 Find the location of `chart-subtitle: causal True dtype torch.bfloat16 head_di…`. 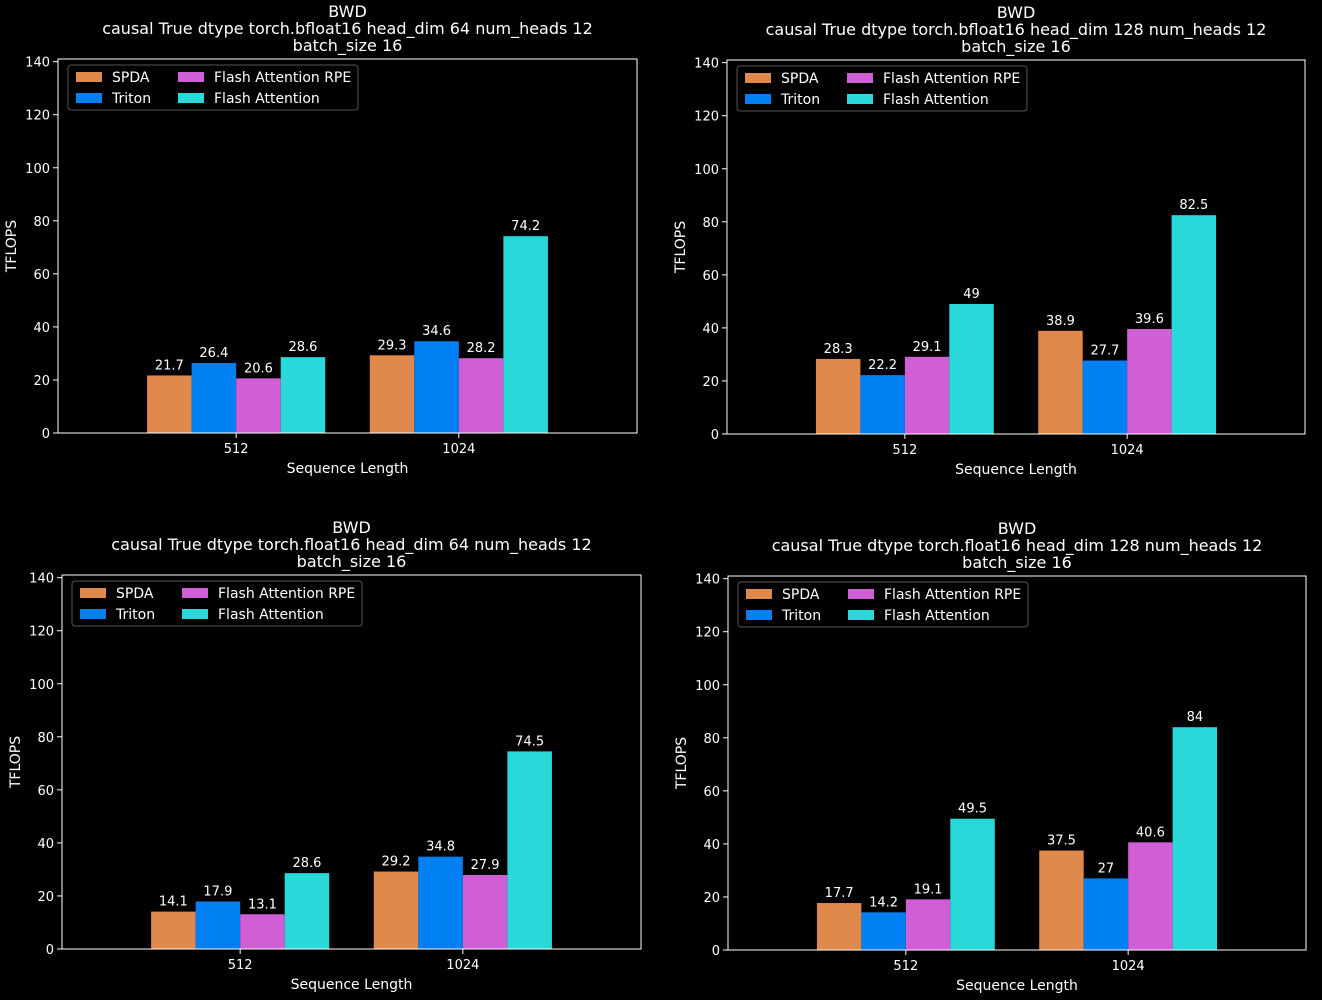

chart-subtitle: causal True dtype torch.bfloat16 head_di… is located at coordinates (347, 29).